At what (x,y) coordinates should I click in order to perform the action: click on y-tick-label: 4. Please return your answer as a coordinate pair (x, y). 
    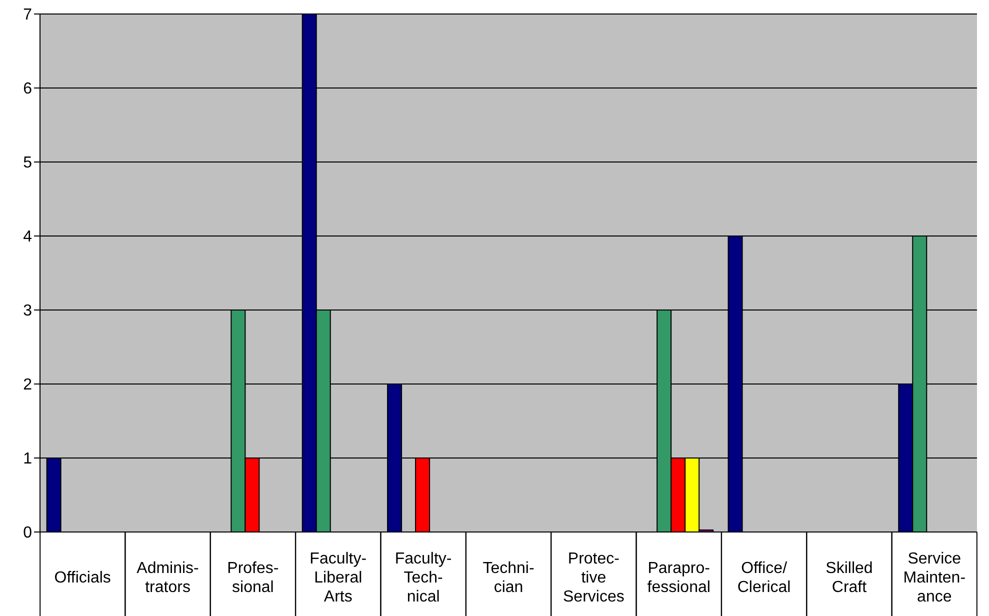
    Looking at the image, I should click on (27, 237).